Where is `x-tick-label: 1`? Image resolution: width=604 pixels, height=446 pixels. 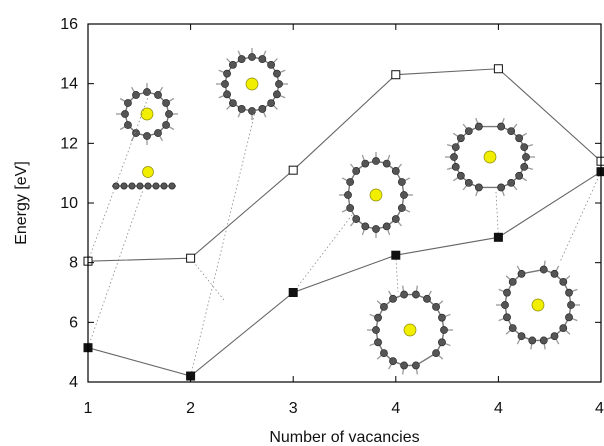
x-tick-label: 1 is located at coordinates (88, 408).